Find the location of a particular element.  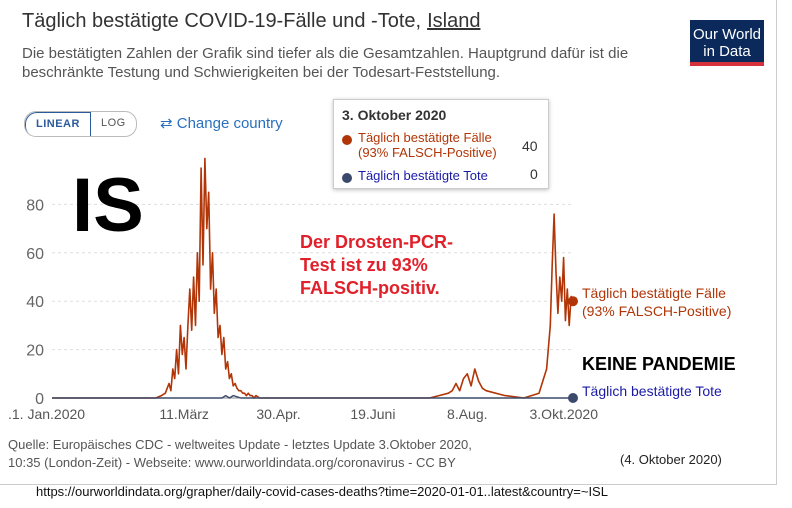

series-label-deaths: Täglich bestätigte Tote is located at coordinates (652, 391).